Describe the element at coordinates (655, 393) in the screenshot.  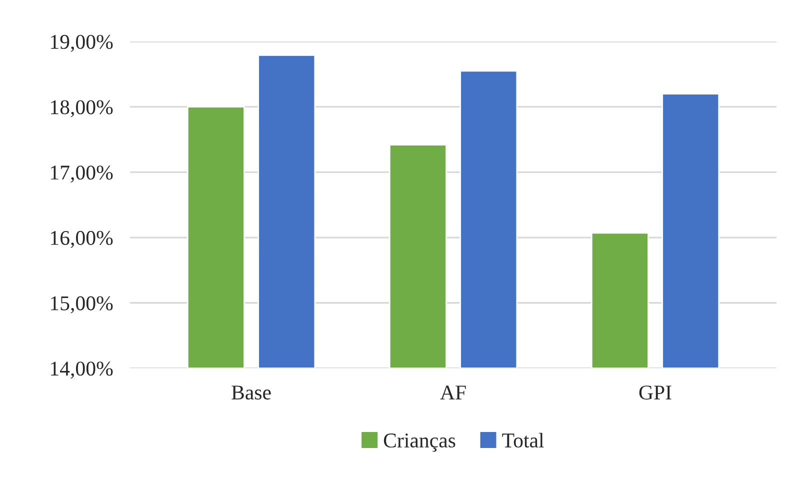
I see `x-tick-label: GPI` at that location.